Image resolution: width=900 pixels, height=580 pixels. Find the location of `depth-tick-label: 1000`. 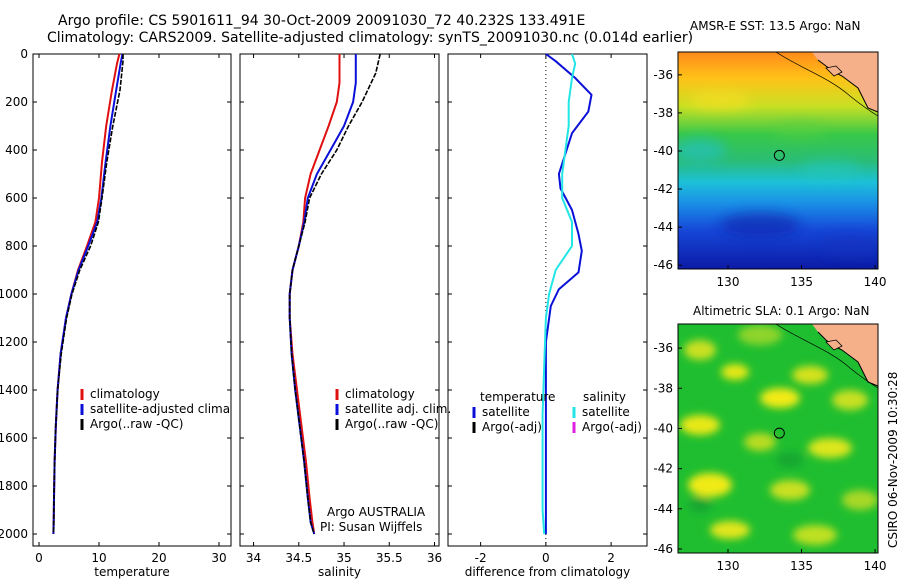

depth-tick-label: 1000 is located at coordinates (14, 294).